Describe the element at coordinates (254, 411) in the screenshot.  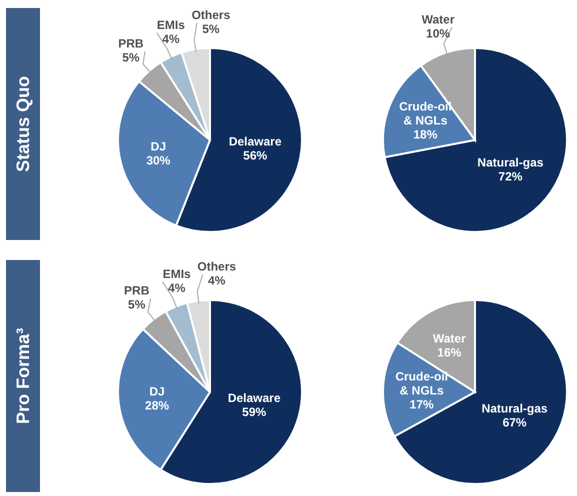
I see `data-label: 59%` at that location.